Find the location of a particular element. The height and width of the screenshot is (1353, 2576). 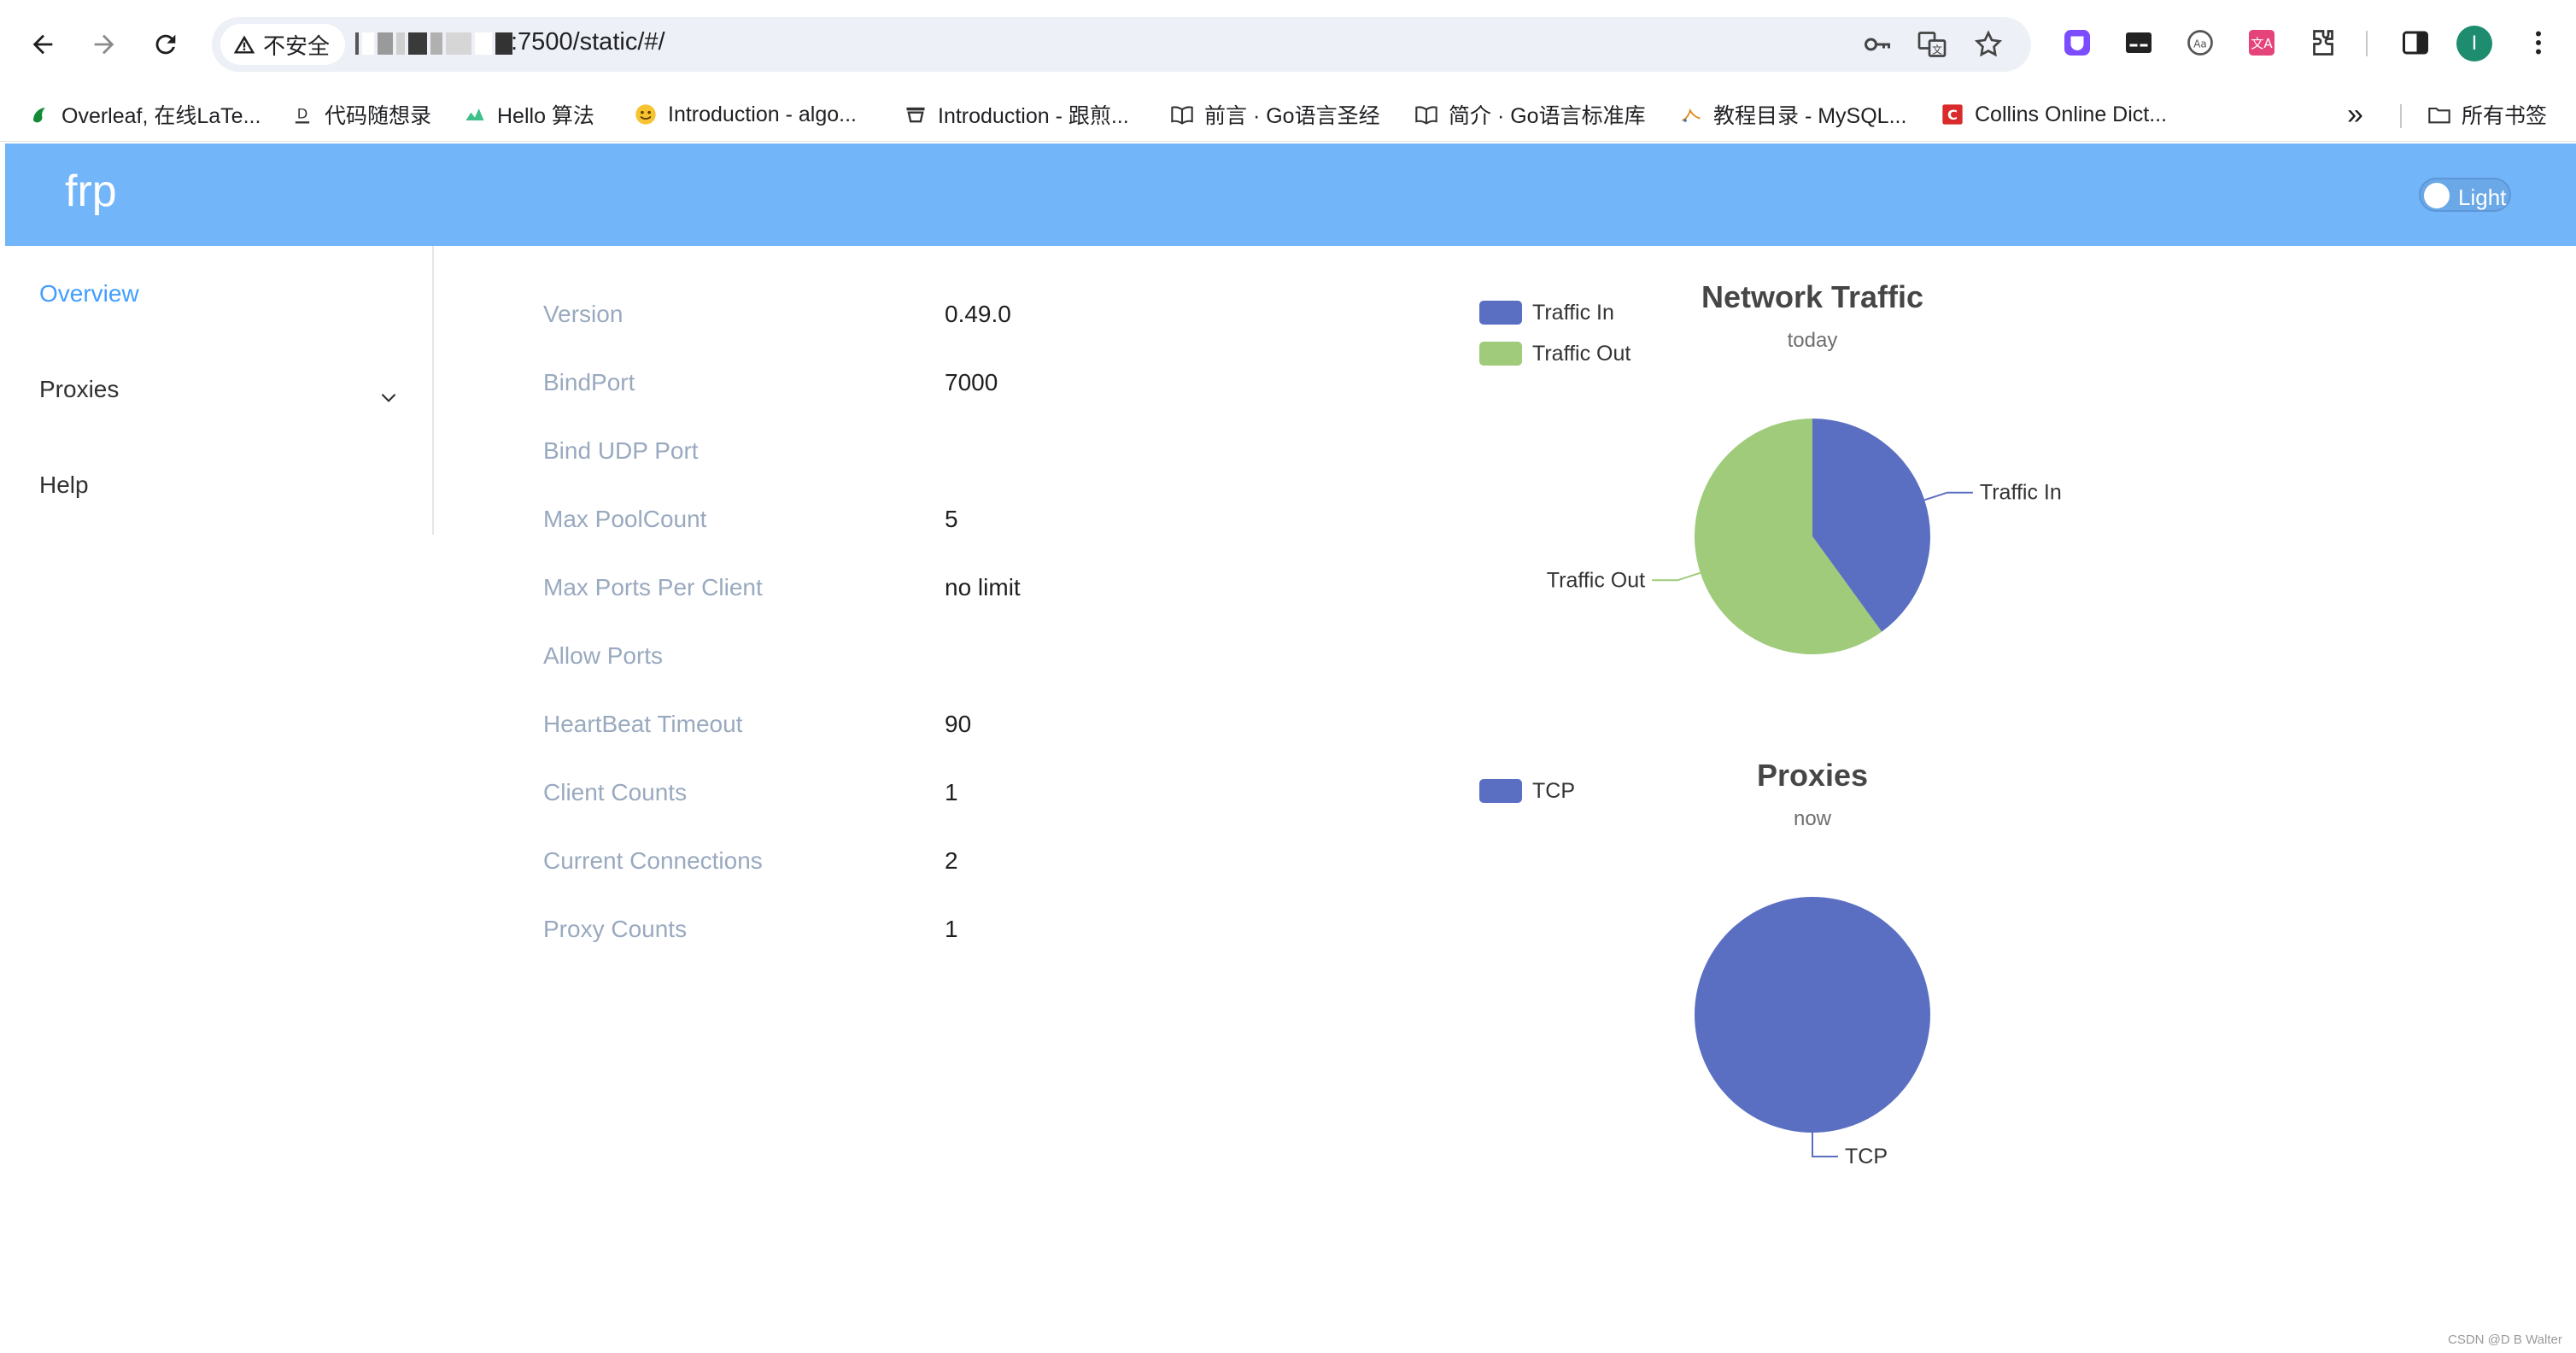

mysql-icon is located at coordinates (1691, 114).